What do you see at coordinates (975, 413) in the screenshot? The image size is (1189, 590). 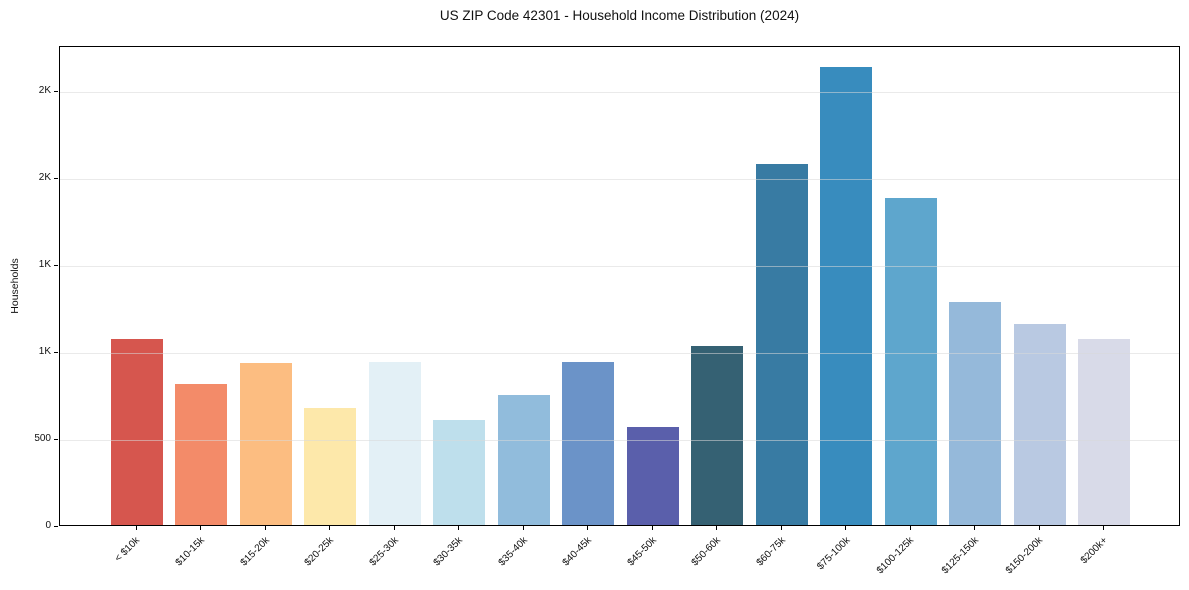 I see `bar-$125-150k` at bounding box center [975, 413].